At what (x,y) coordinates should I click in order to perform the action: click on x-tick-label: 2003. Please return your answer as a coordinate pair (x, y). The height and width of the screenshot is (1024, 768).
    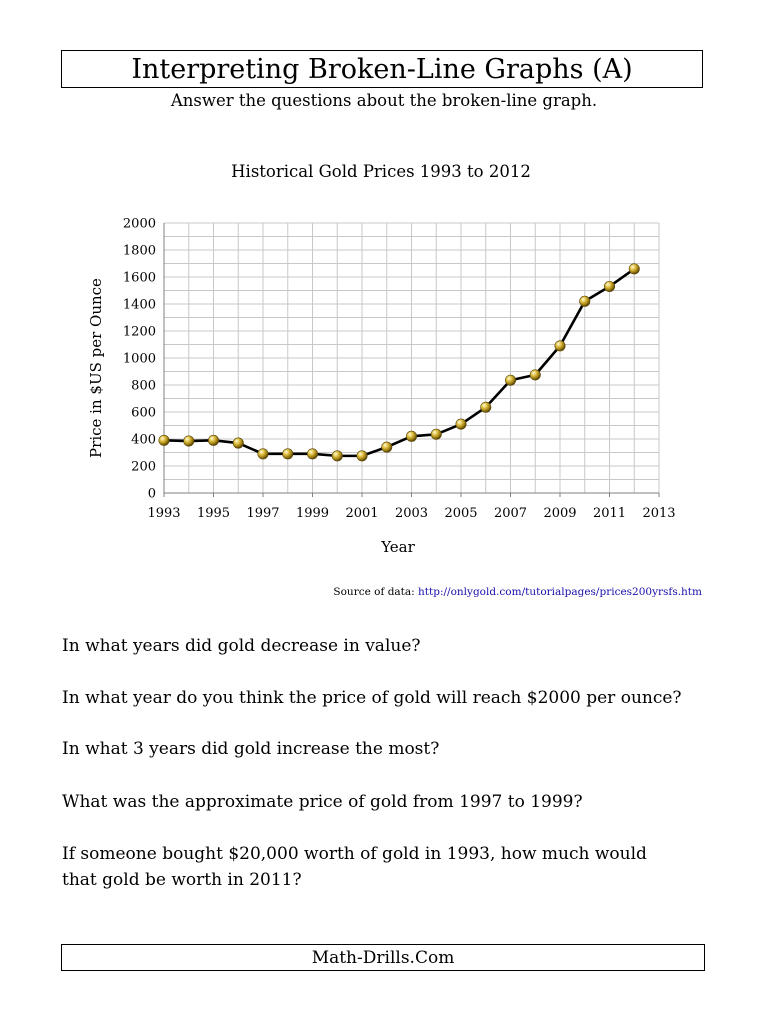
    Looking at the image, I should click on (411, 513).